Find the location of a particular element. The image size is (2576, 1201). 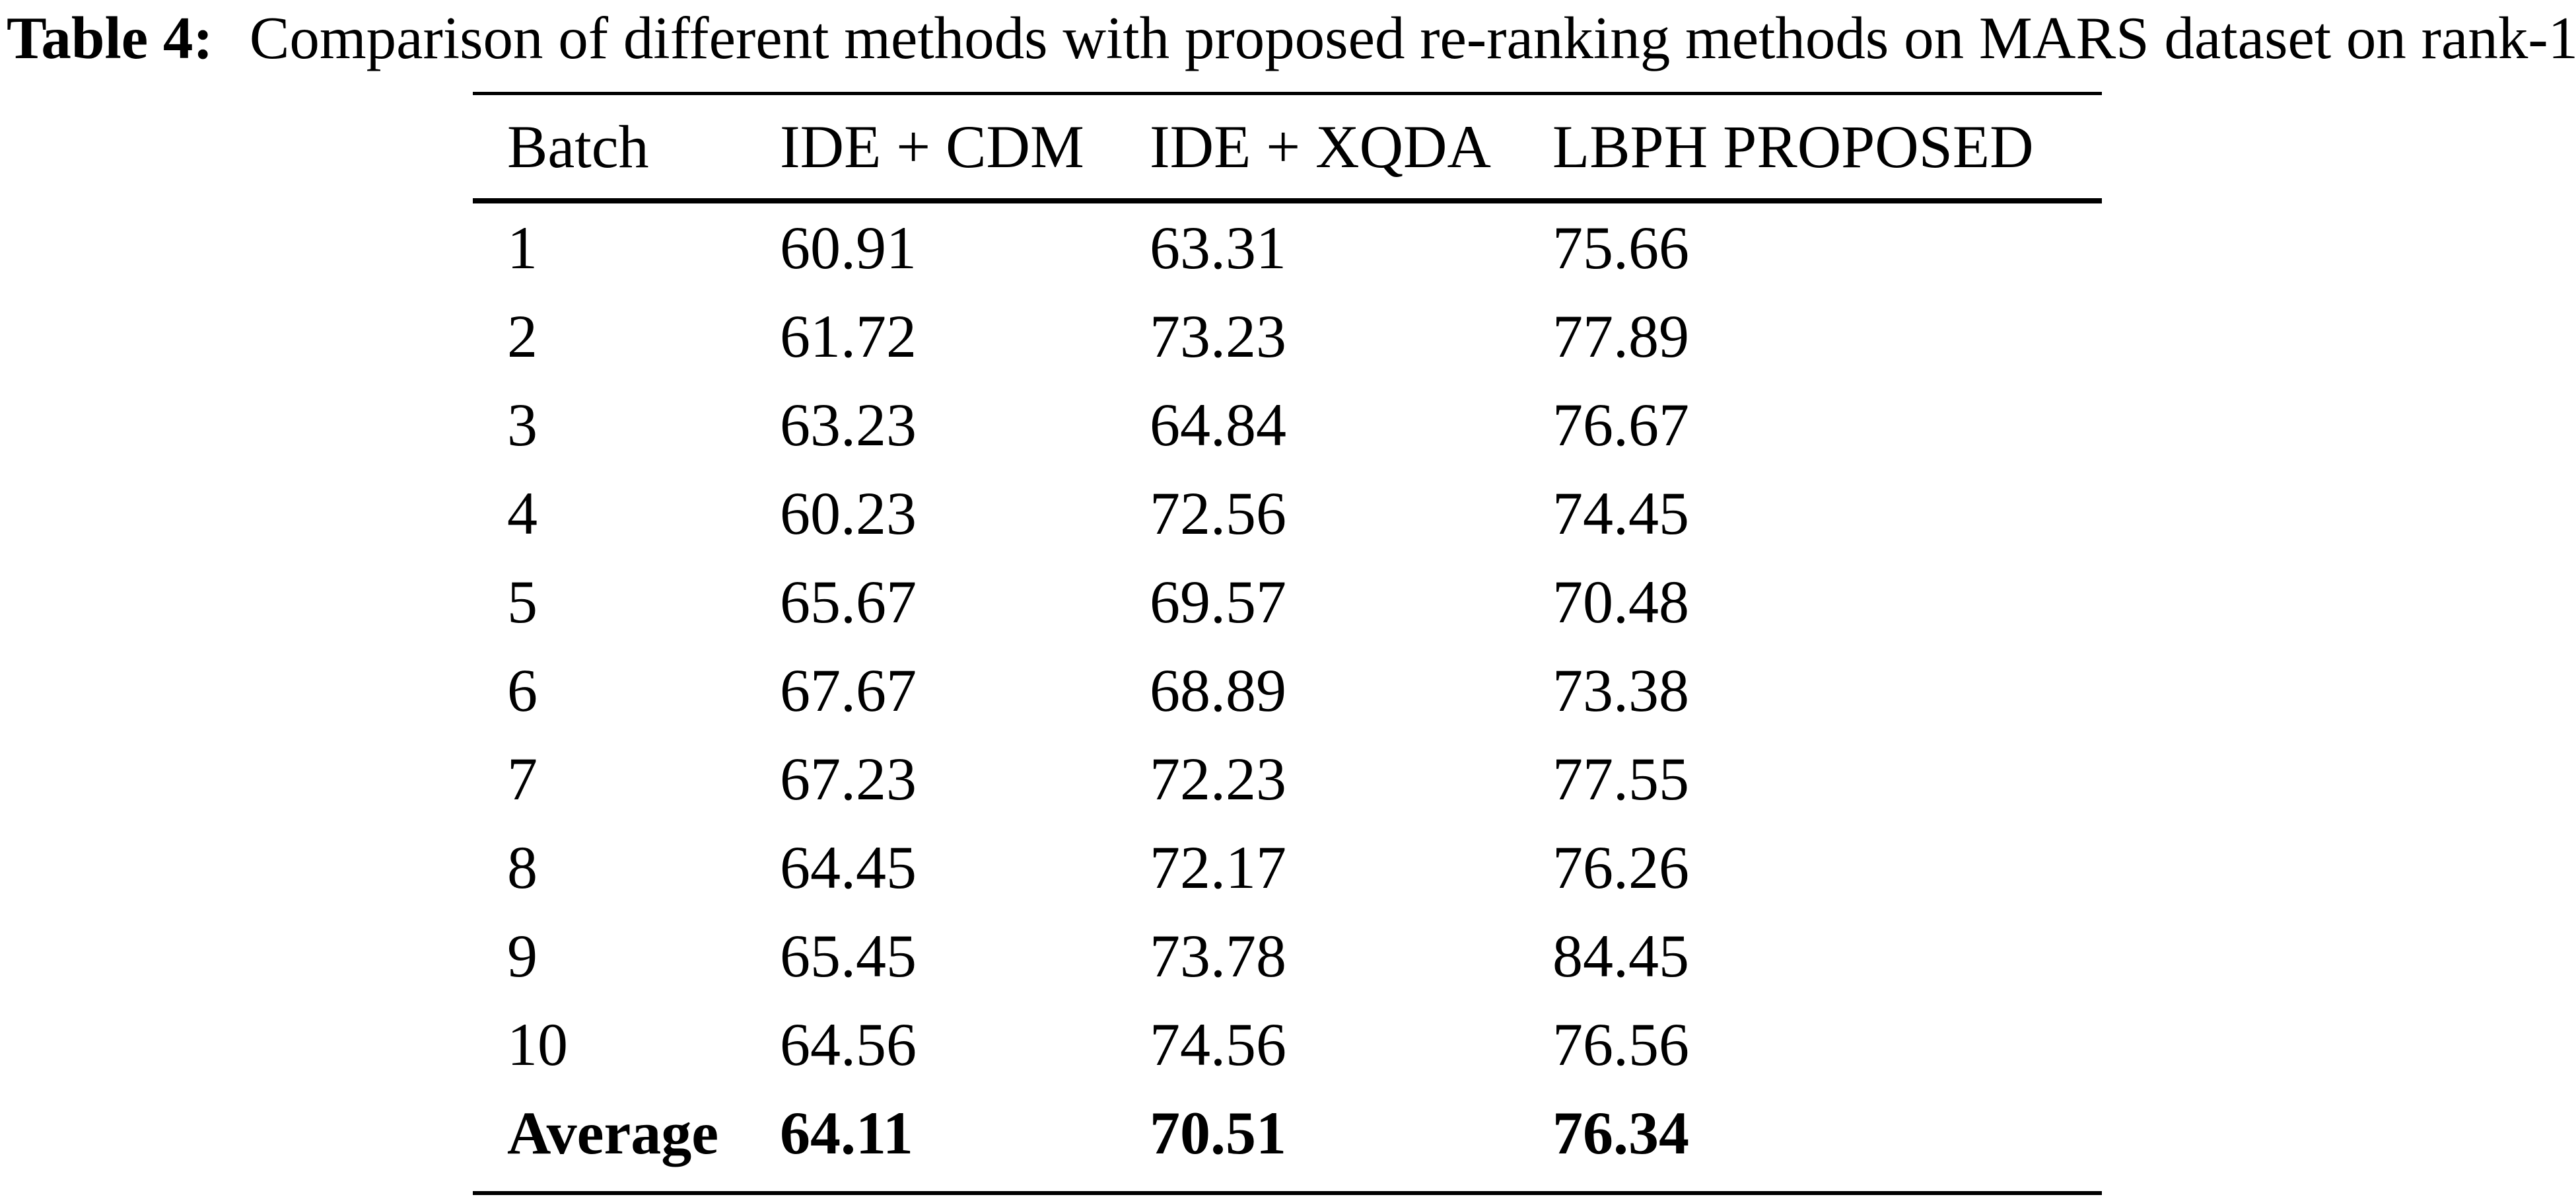

value-cell: 68.89 is located at coordinates (1218, 690).